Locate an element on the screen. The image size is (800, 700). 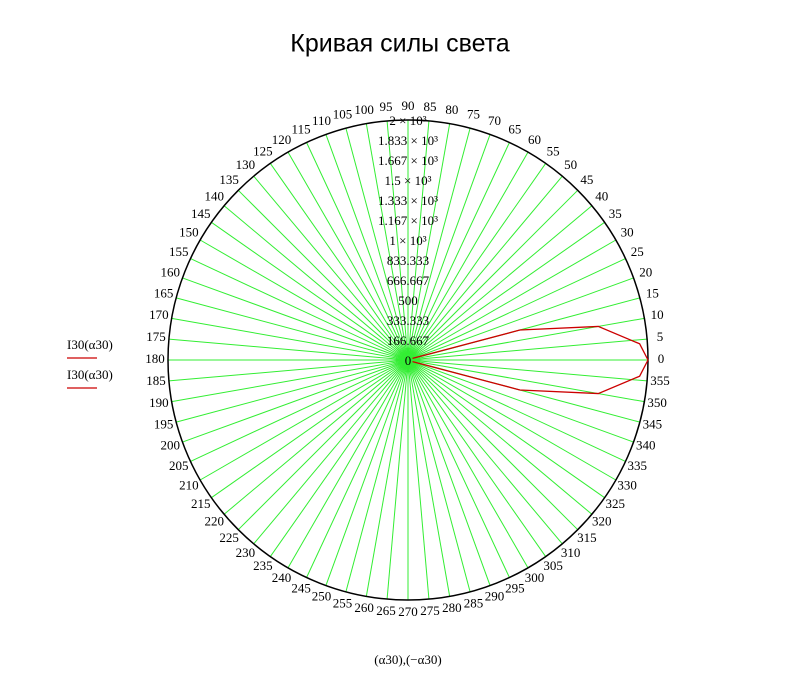
angle-tick-label: 255 is located at coordinates (343, 602).